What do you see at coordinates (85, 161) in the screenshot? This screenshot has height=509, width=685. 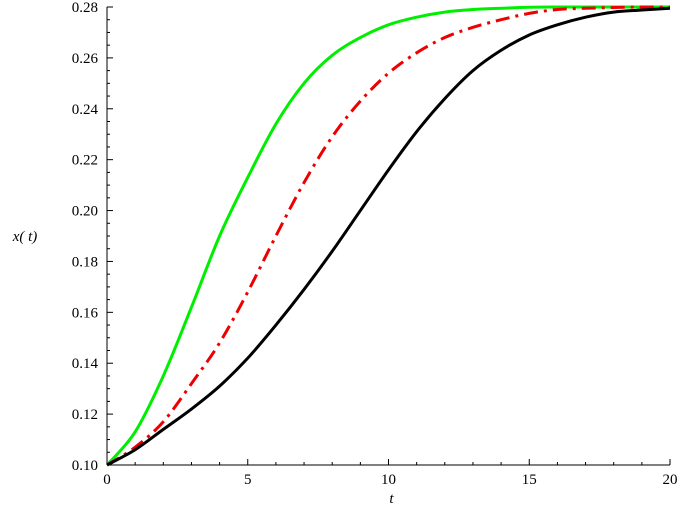 I see `y-tick-label: 0.22` at bounding box center [85, 161].